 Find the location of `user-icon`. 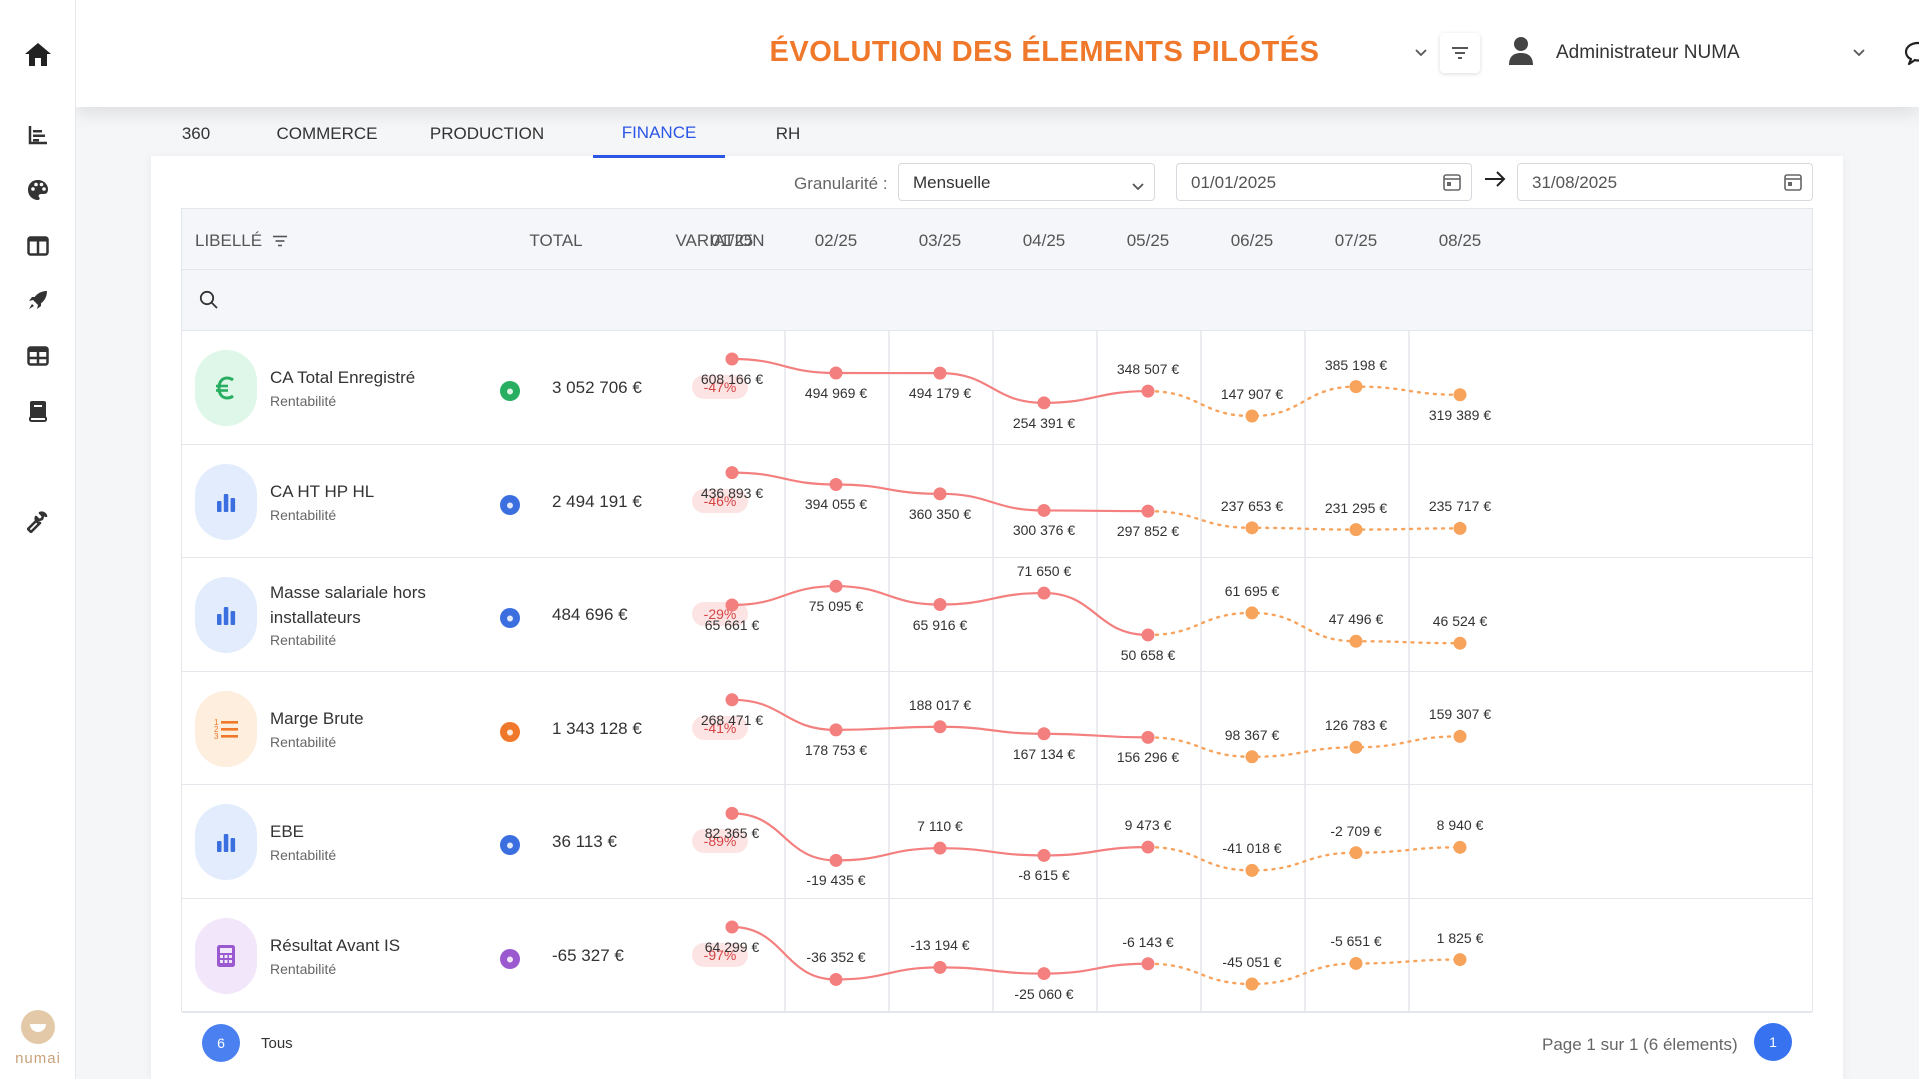

user-icon is located at coordinates (1522, 52).